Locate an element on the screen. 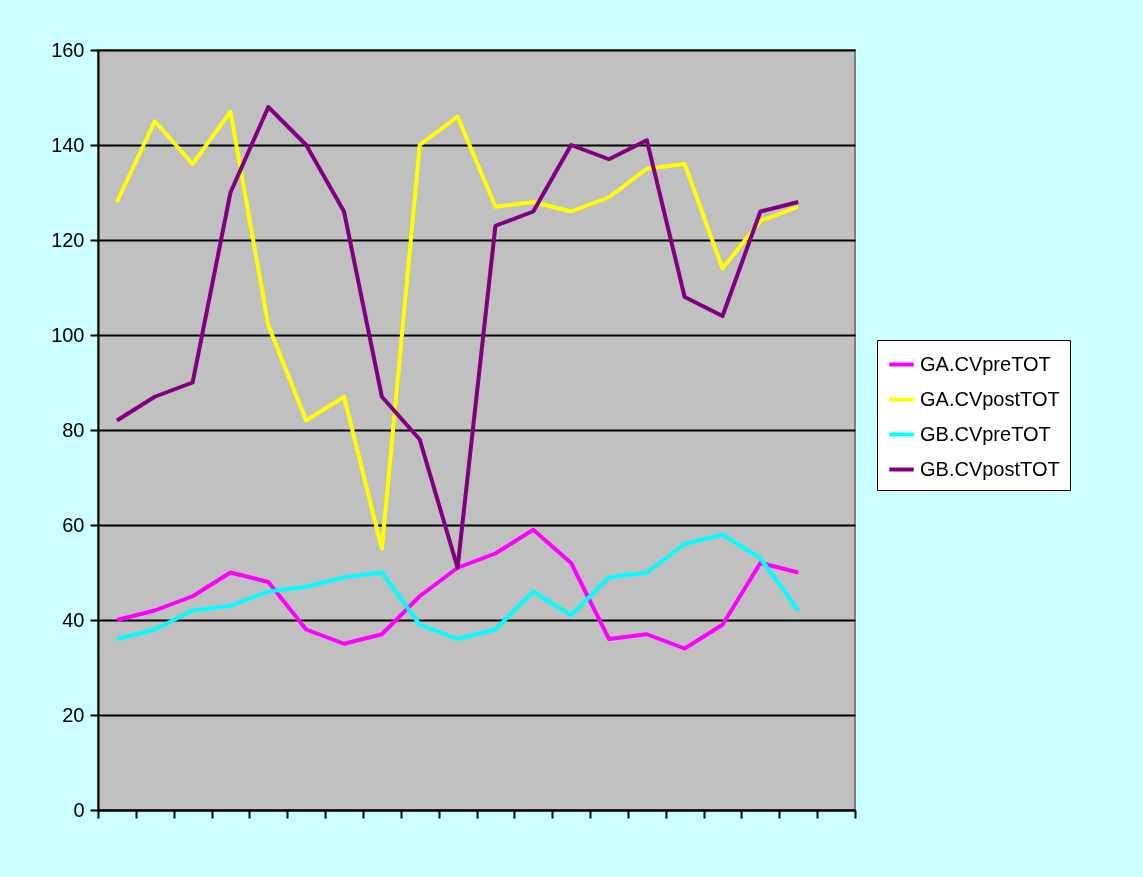 The width and height of the screenshot is (1143, 877). legend-label: GA.CVpreTOT is located at coordinates (985, 363).